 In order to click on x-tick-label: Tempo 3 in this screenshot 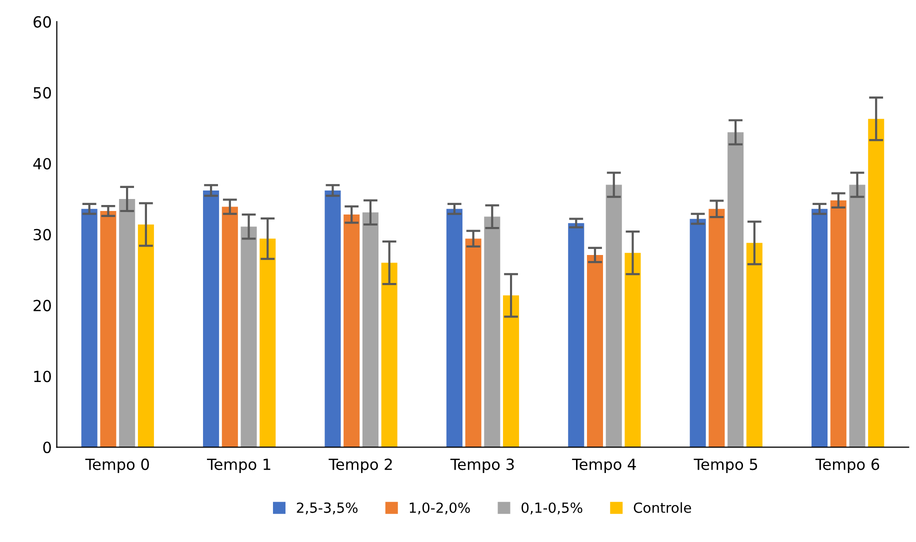, I will do `click(482, 466)`.